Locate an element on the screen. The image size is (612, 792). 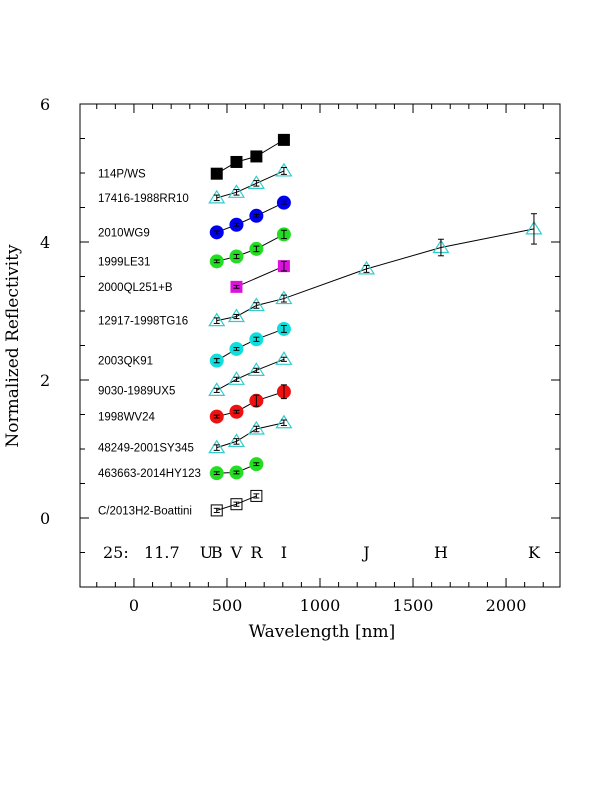
band-label: V is located at coordinates (236, 552).